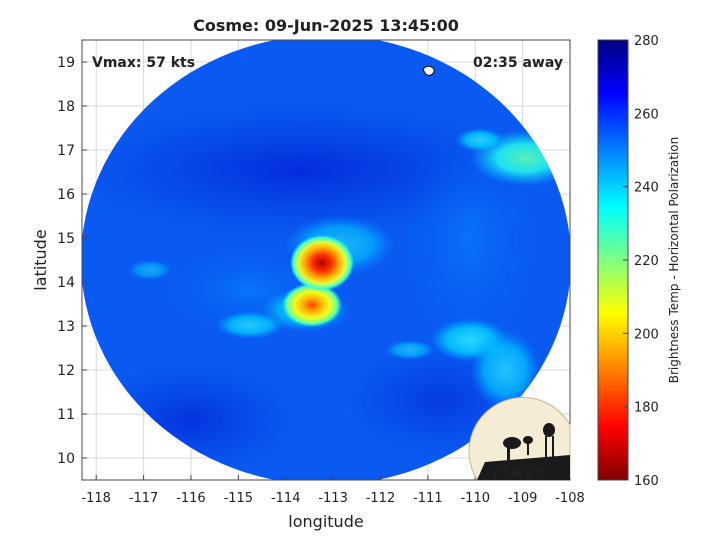  Describe the element at coordinates (143, 63) in the screenshot. I see `vmax-label: Vmax: 57 kts` at that location.